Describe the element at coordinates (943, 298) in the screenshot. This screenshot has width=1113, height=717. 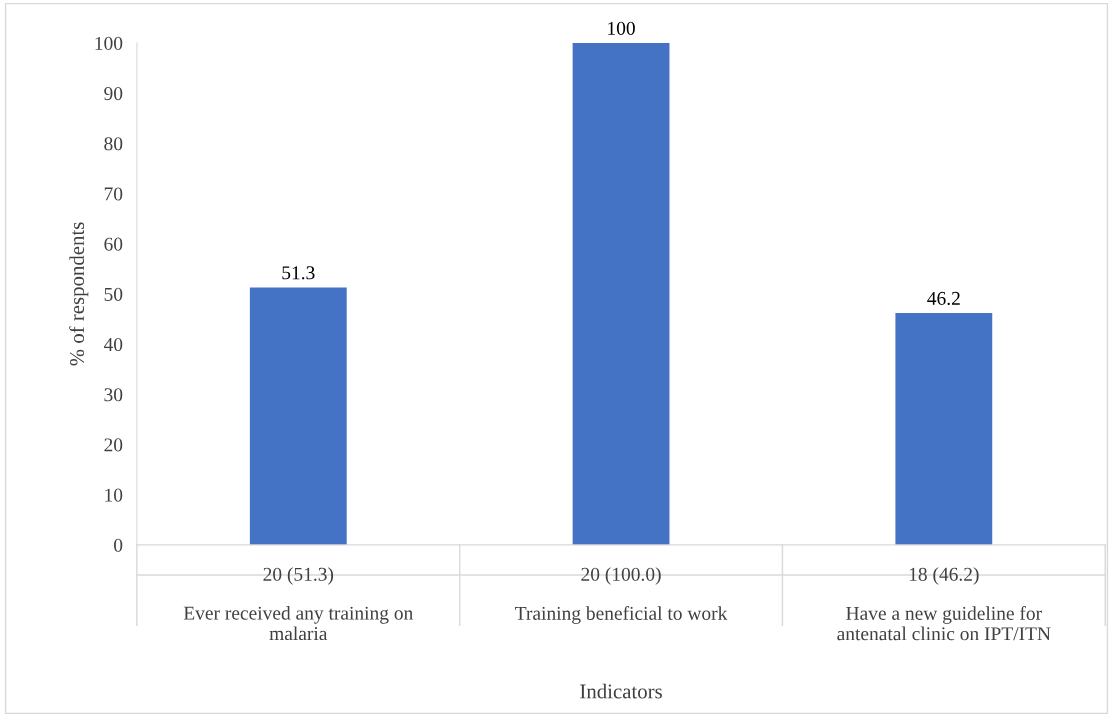
I see `data-label: 46.2` at that location.